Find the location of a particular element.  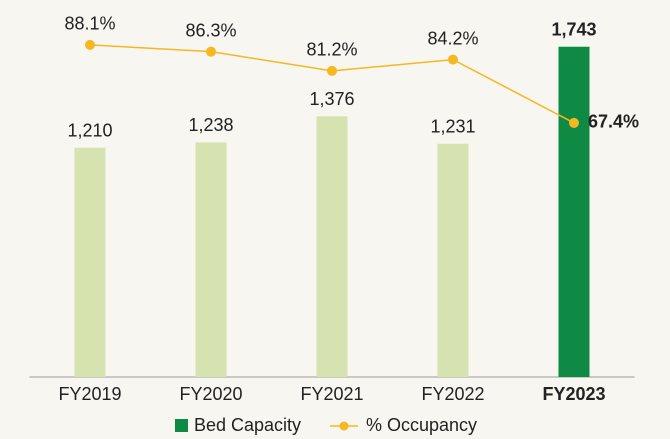

line-value-label: 88.1% is located at coordinates (89, 24).